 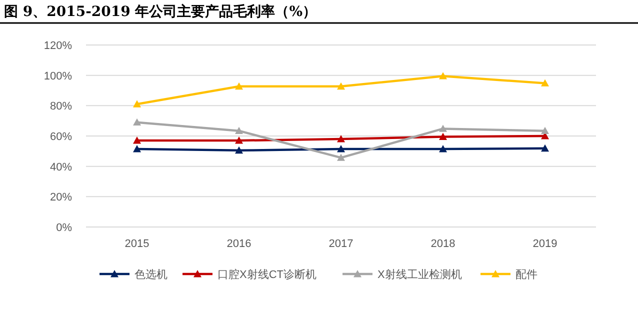 What do you see at coordinates (239, 244) in the screenshot?
I see `x-tick-label: 2016` at bounding box center [239, 244].